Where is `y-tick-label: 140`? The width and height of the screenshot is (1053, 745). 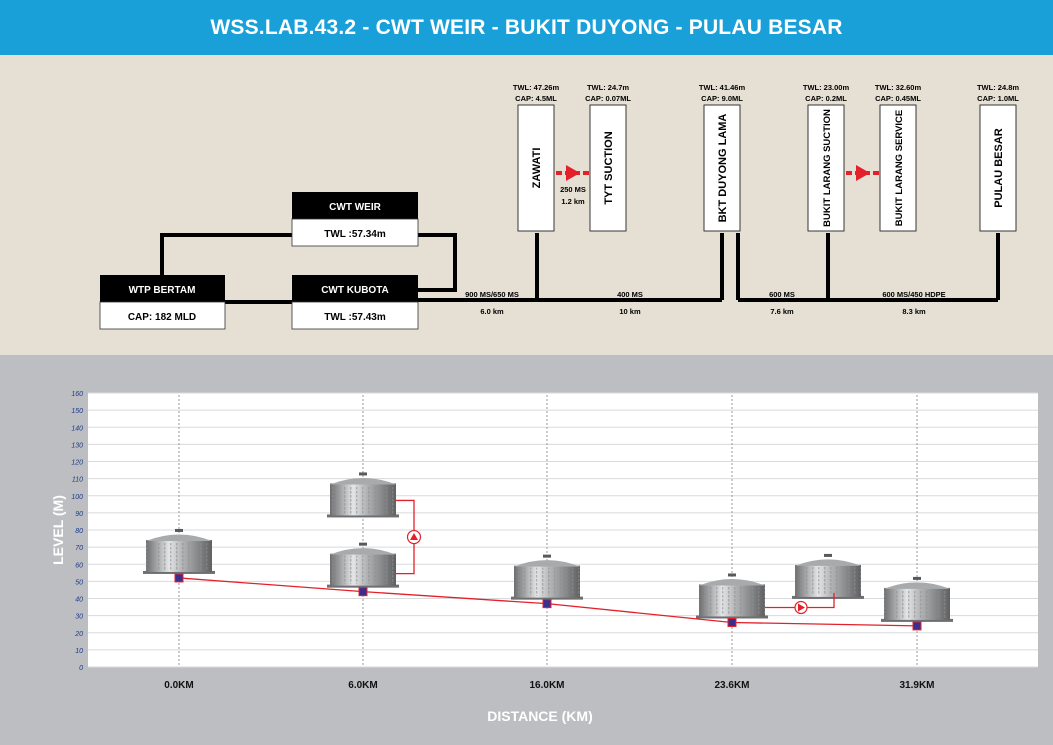 y-tick-label: 140 is located at coordinates (77, 428).